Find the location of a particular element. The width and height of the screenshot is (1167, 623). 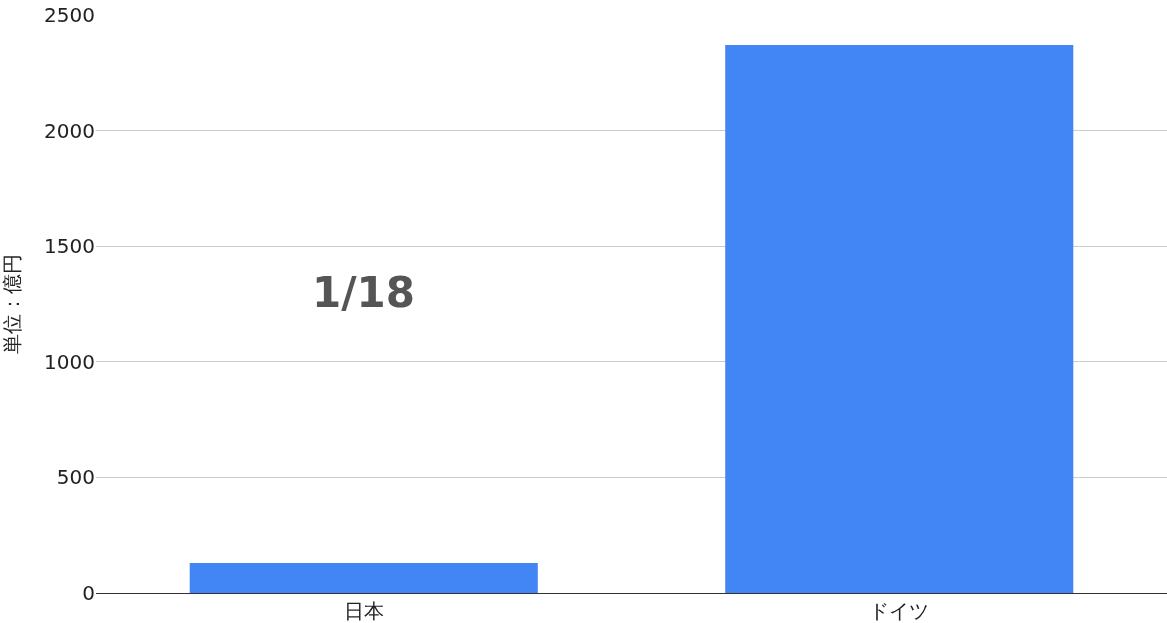

x-tick-label: 日本 is located at coordinates (363, 611).